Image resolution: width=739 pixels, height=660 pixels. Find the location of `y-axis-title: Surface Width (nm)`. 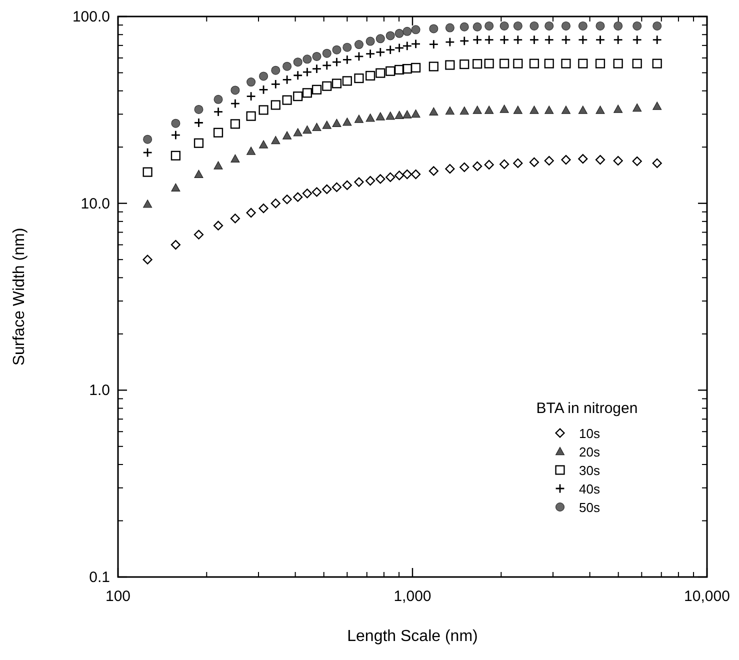

y-axis-title: Surface Width (nm) is located at coordinates (19, 297).